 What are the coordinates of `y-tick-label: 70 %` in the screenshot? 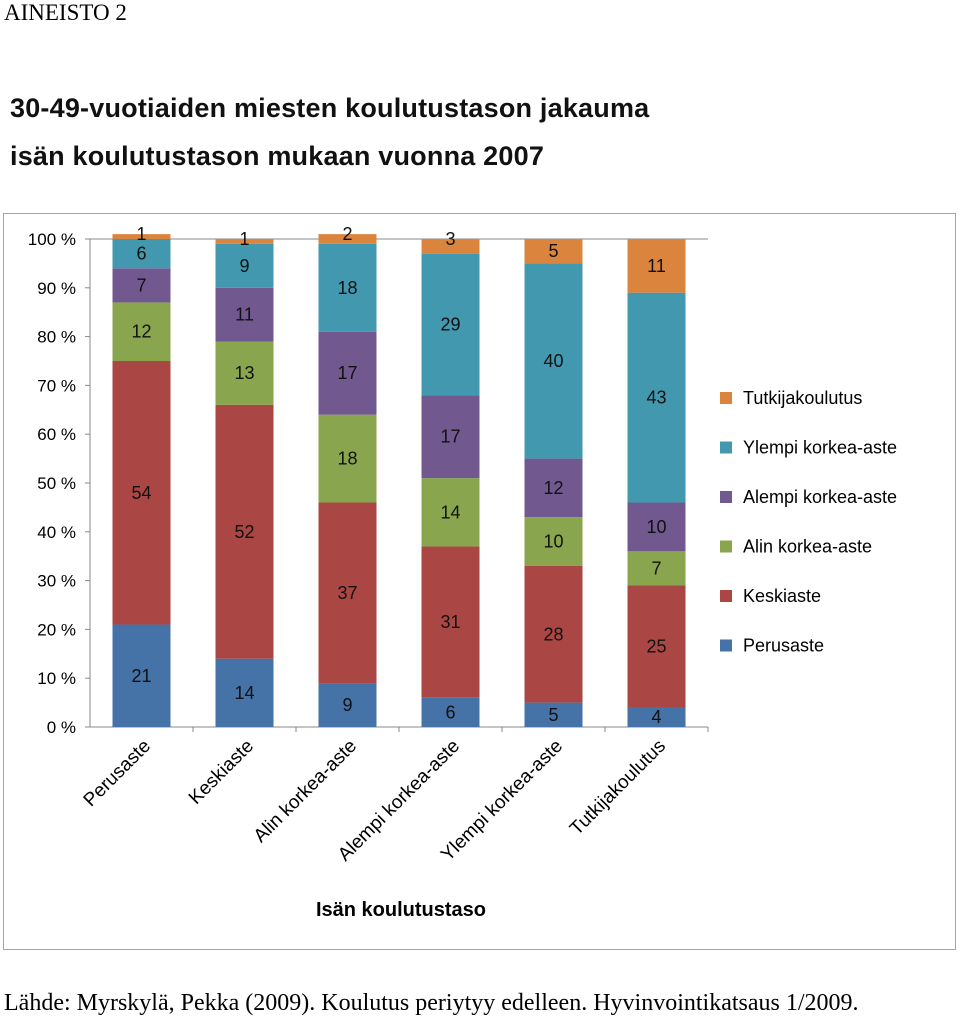 It's located at (56, 385).